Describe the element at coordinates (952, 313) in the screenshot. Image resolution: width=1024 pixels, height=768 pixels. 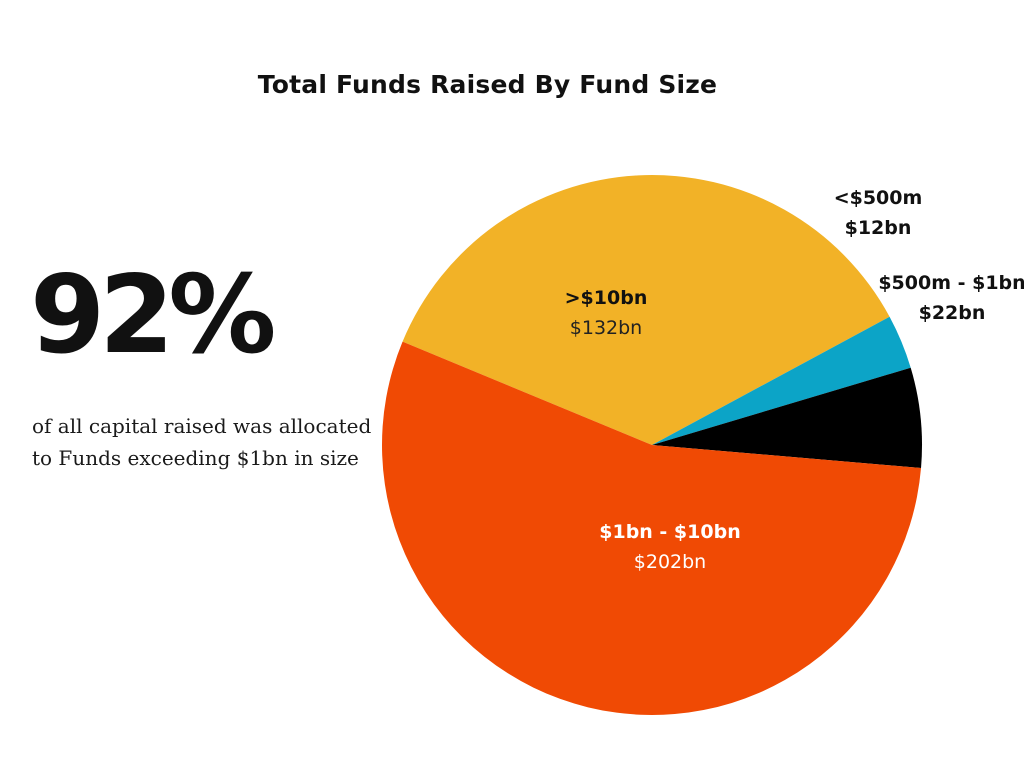
I see `slice-label-value: $22bn` at that location.